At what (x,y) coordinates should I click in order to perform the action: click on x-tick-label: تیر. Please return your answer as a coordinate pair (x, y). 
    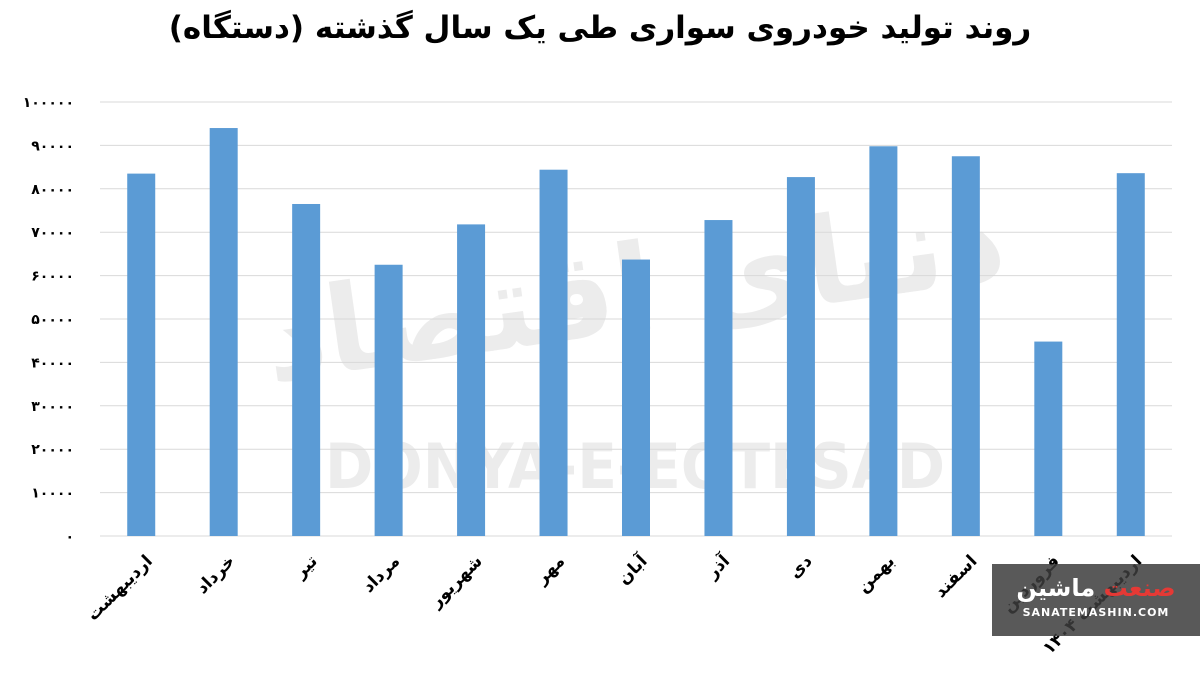
    Looking at the image, I should click on (306, 567).